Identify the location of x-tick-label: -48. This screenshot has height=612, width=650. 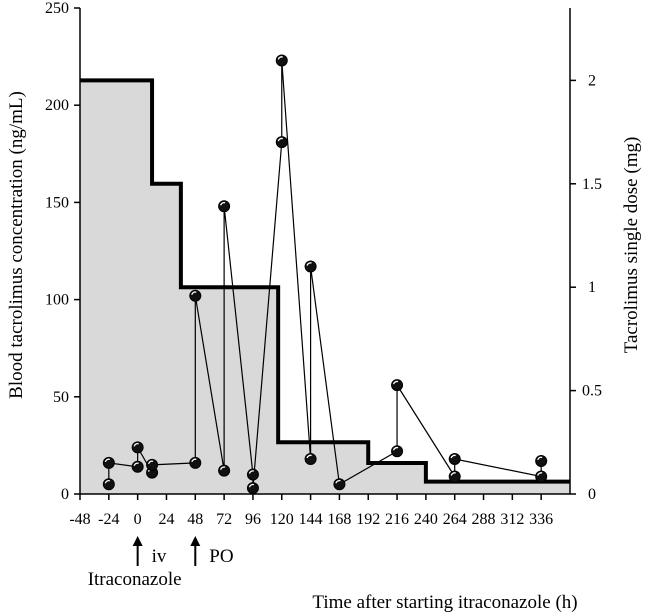
(79, 519).